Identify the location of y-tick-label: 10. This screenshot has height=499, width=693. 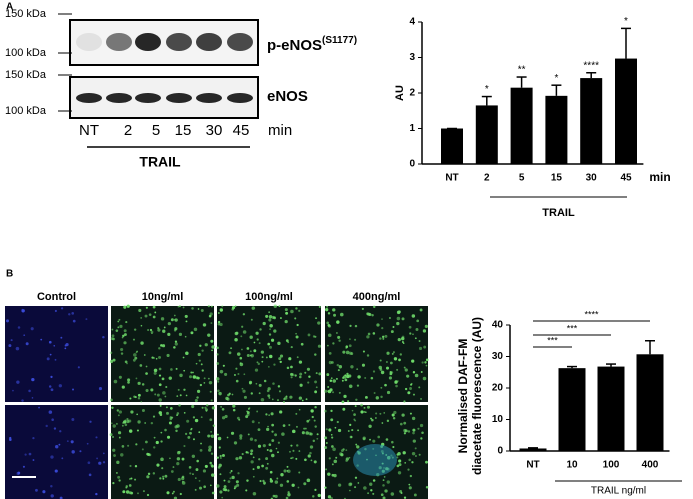
(498, 419).